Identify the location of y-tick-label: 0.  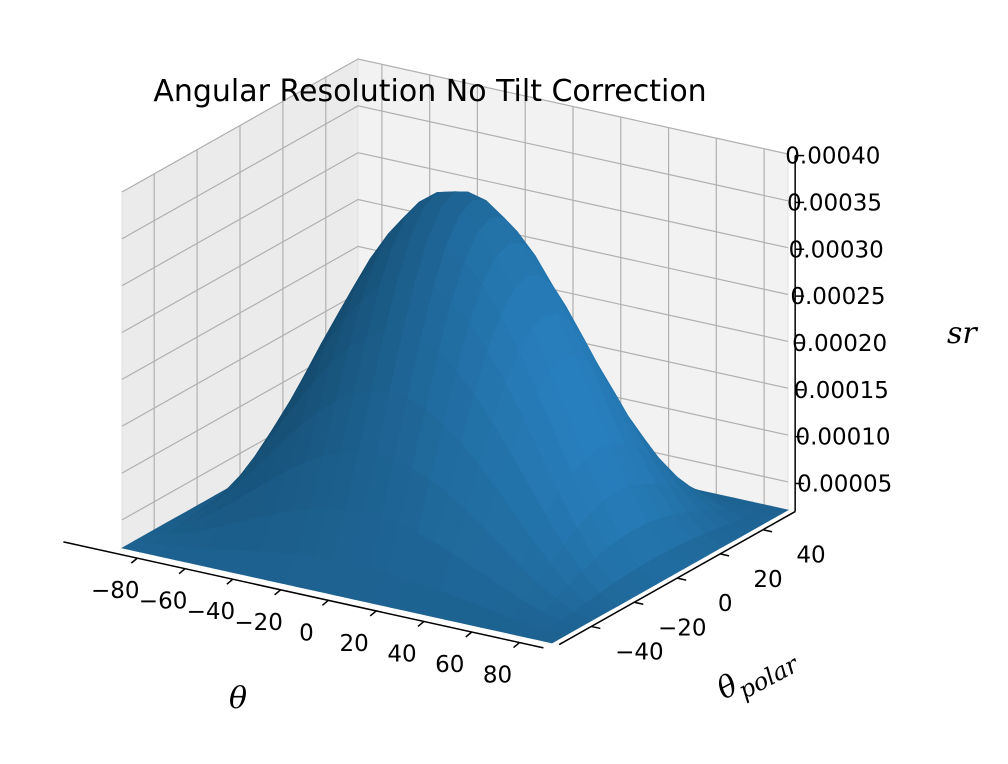
(725, 604).